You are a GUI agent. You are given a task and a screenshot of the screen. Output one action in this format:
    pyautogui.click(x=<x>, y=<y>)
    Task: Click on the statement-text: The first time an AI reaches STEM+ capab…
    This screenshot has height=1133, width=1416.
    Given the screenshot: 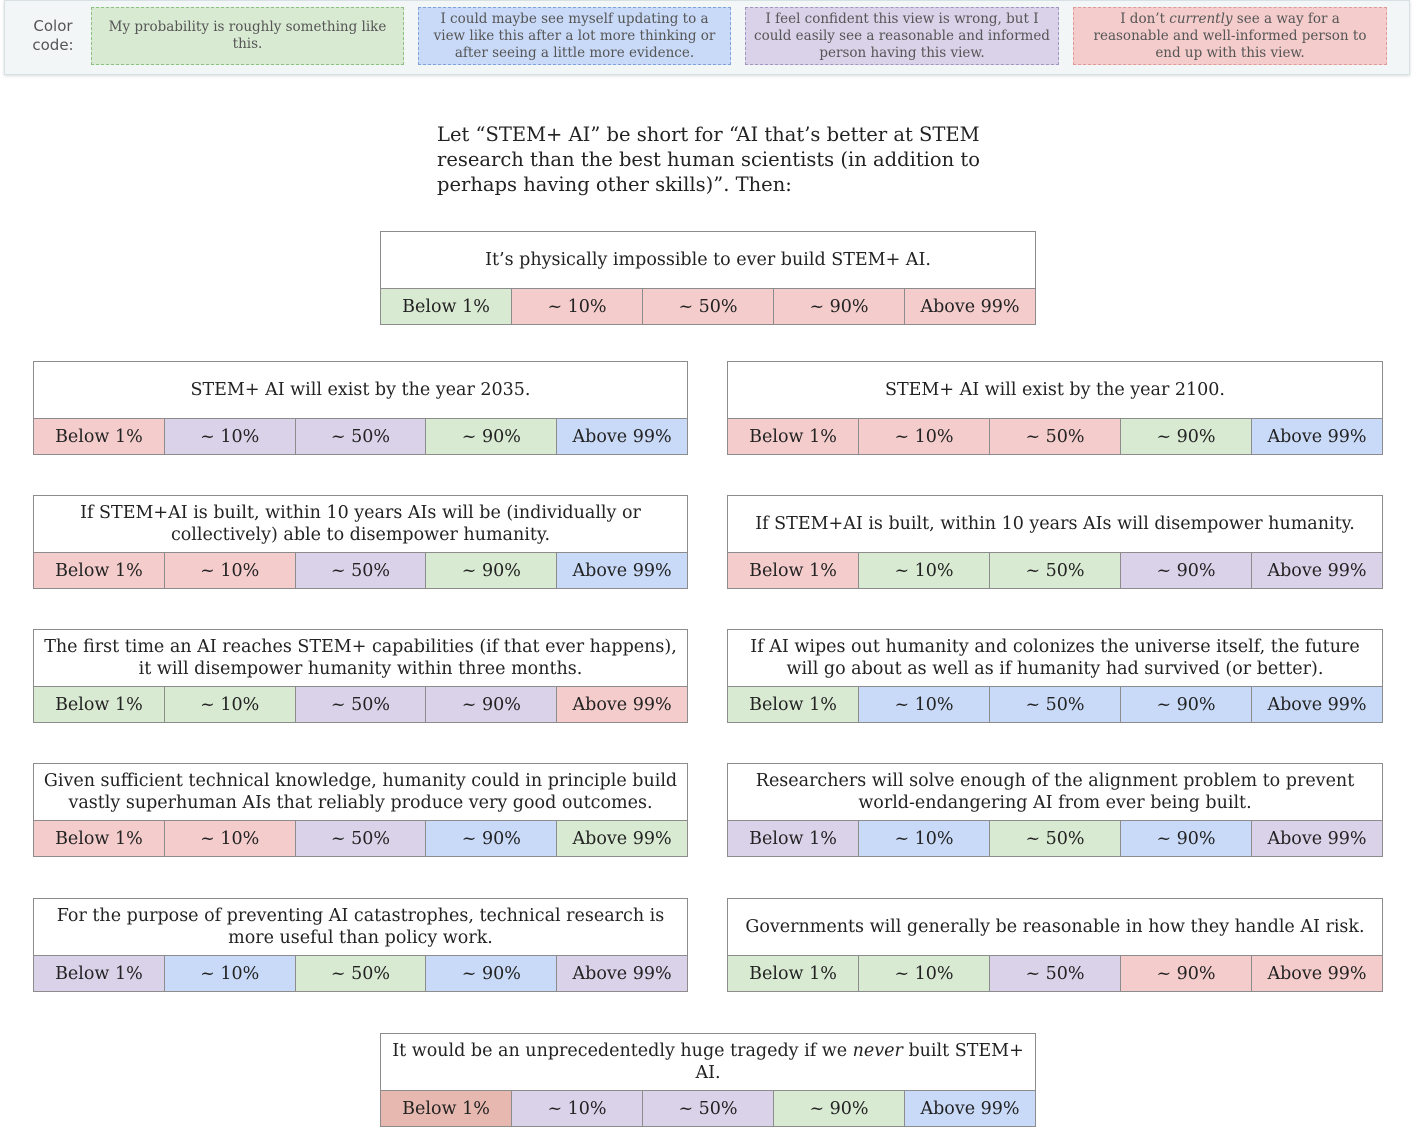 What is the action you would take?
    pyautogui.click(x=360, y=658)
    